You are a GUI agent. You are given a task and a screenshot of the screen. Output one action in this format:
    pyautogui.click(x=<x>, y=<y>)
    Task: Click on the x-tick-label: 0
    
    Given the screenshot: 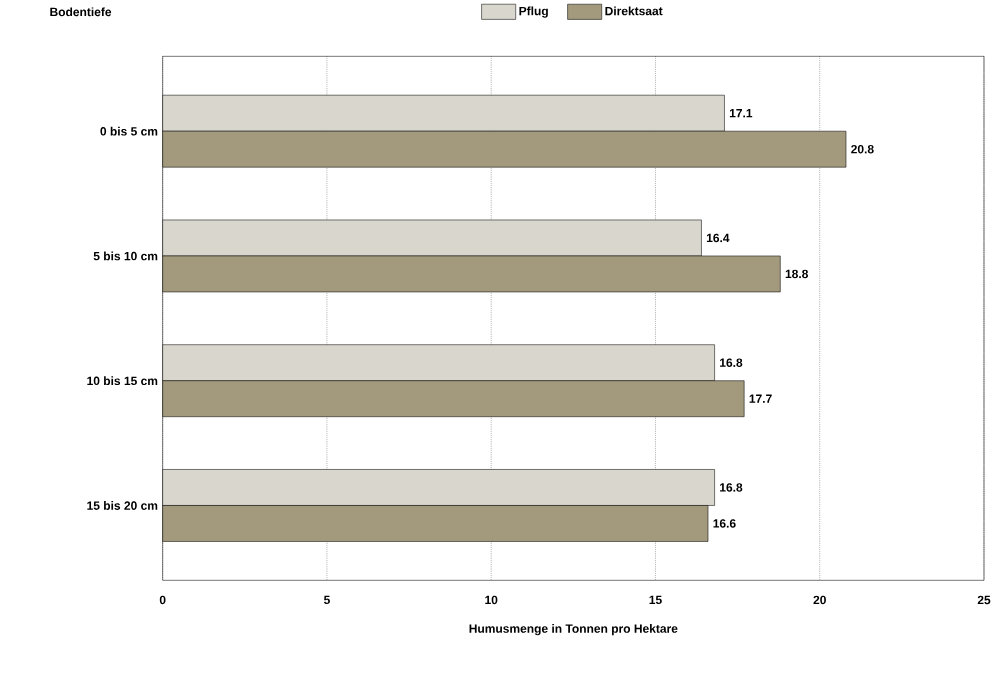 What is the action you would take?
    pyautogui.click(x=162, y=600)
    